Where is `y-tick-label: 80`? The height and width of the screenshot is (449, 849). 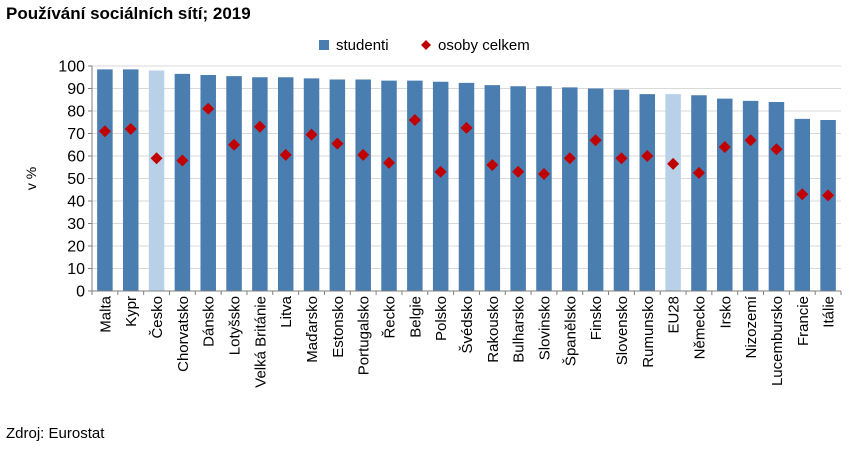 y-tick-label: 80 is located at coordinates (76, 112).